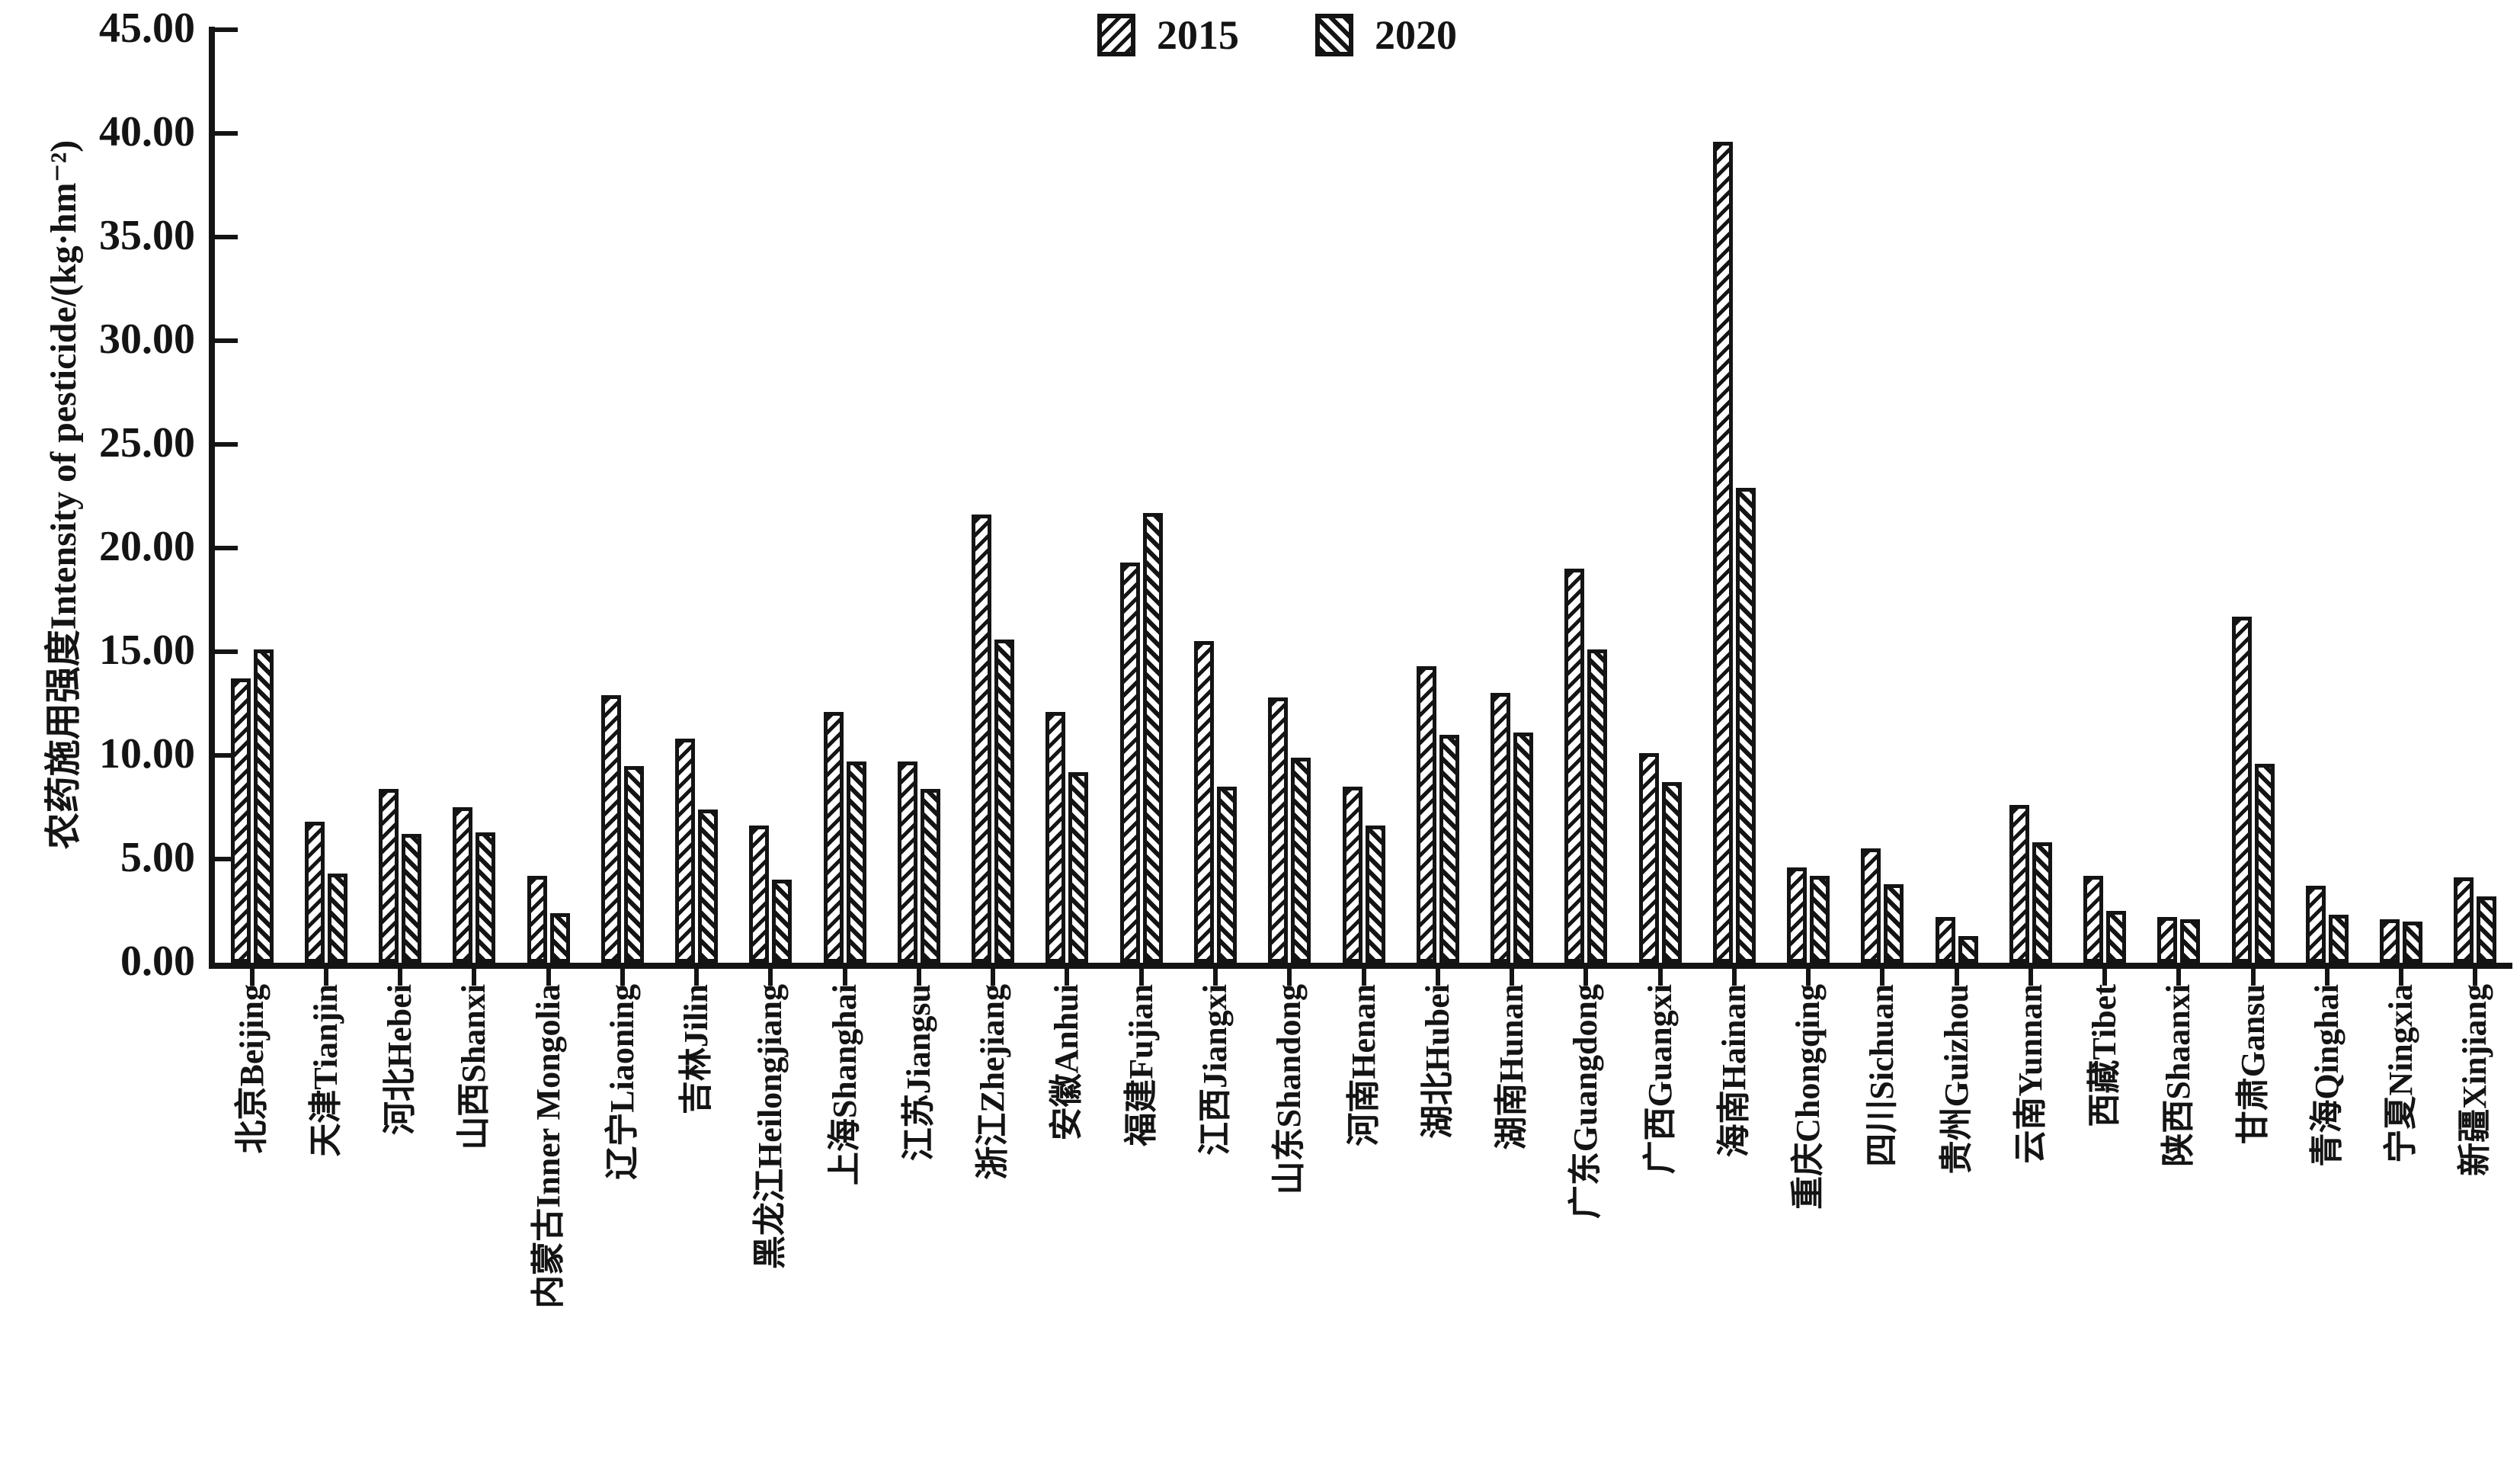 This screenshot has width=2520, height=1462. What do you see at coordinates (147, 28) in the screenshot?
I see `y-tick-label: 45.00` at bounding box center [147, 28].